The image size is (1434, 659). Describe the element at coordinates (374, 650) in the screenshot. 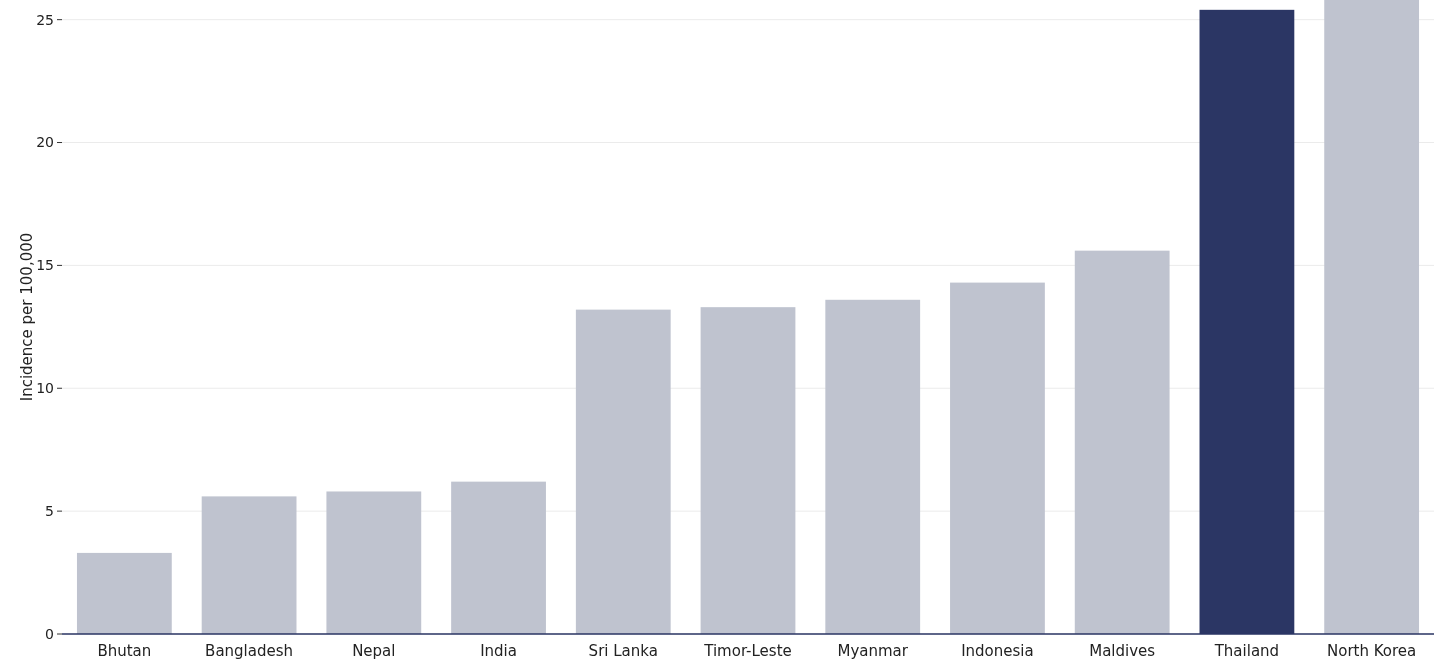

I see `x-tick-label: Nepal` at that location.